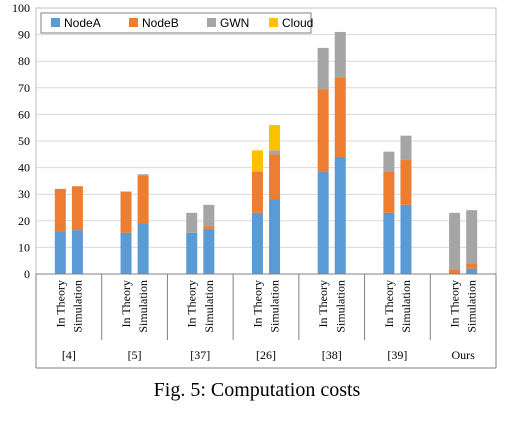  What do you see at coordinates (397, 355) in the screenshot?
I see `group-label: [39]` at bounding box center [397, 355].